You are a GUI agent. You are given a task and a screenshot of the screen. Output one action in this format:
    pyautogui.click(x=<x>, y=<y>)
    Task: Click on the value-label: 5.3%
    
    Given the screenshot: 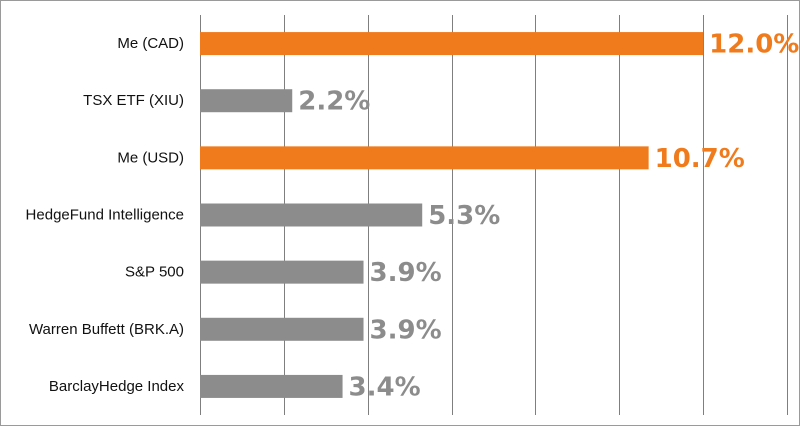 What is the action you would take?
    pyautogui.click(x=464, y=216)
    